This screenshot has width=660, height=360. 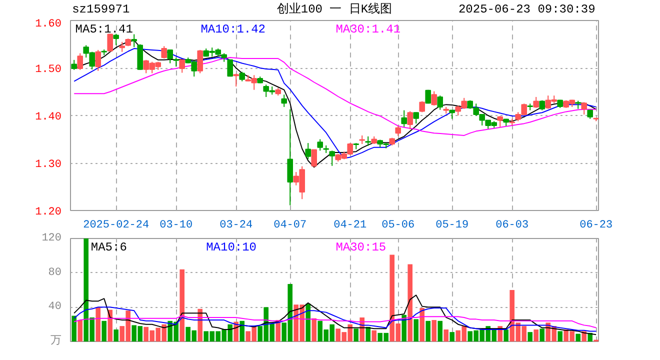 I want to click on x-tick-label: 04-07, so click(x=290, y=226).